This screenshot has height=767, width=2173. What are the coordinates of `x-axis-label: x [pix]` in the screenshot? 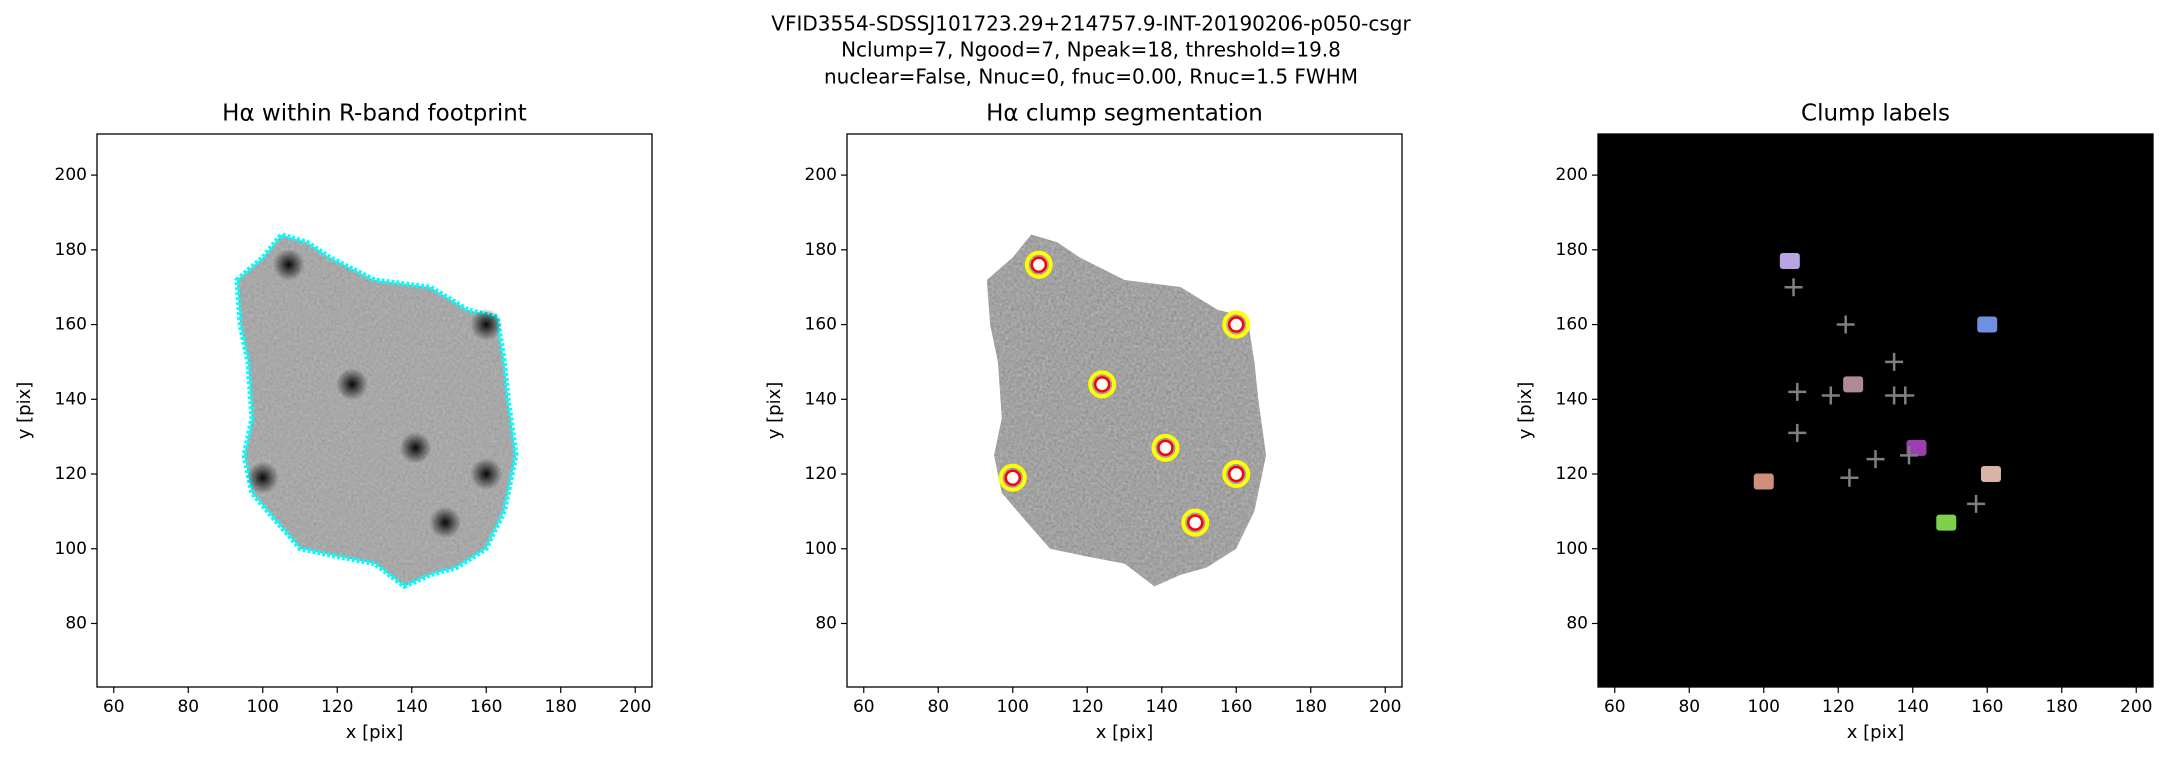 It's located at (375, 732).